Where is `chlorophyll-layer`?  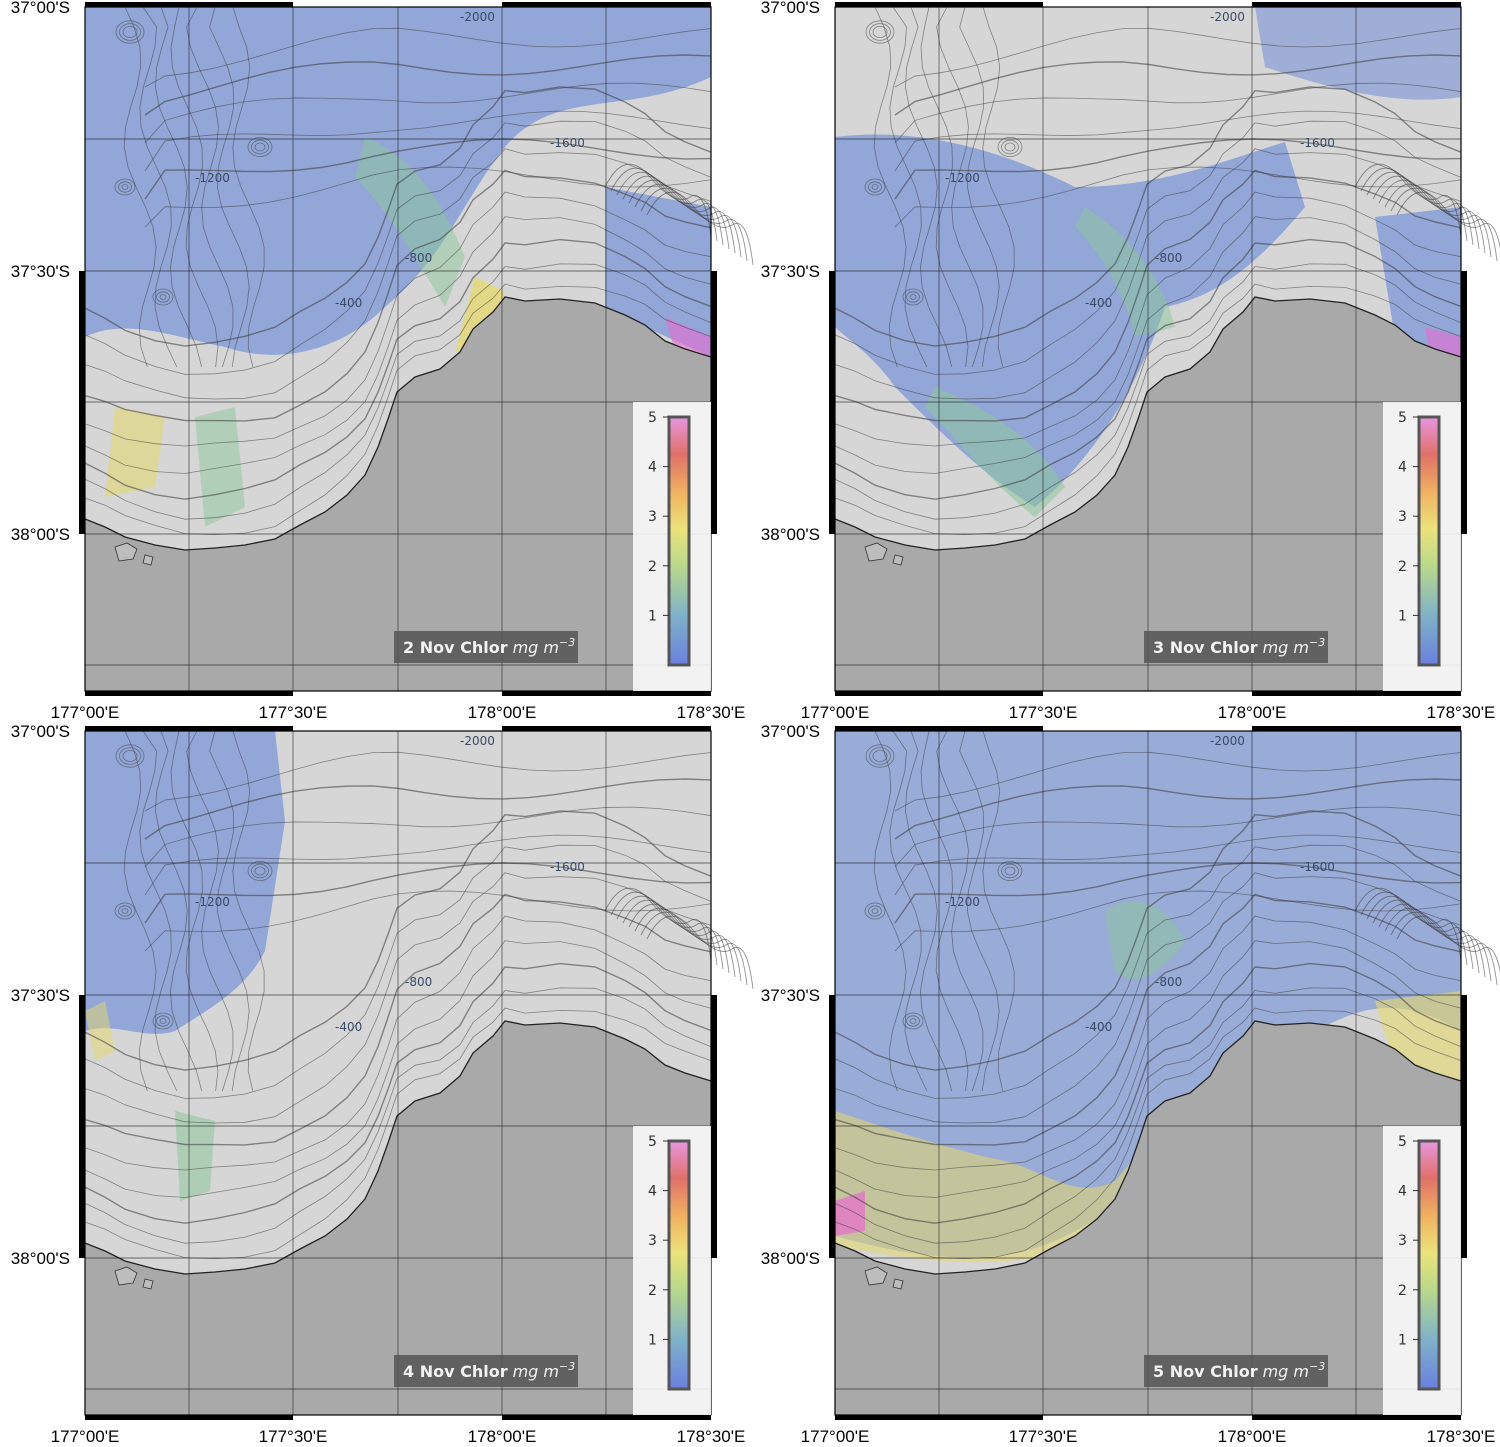
chlorophyll-layer is located at coordinates (185, 966).